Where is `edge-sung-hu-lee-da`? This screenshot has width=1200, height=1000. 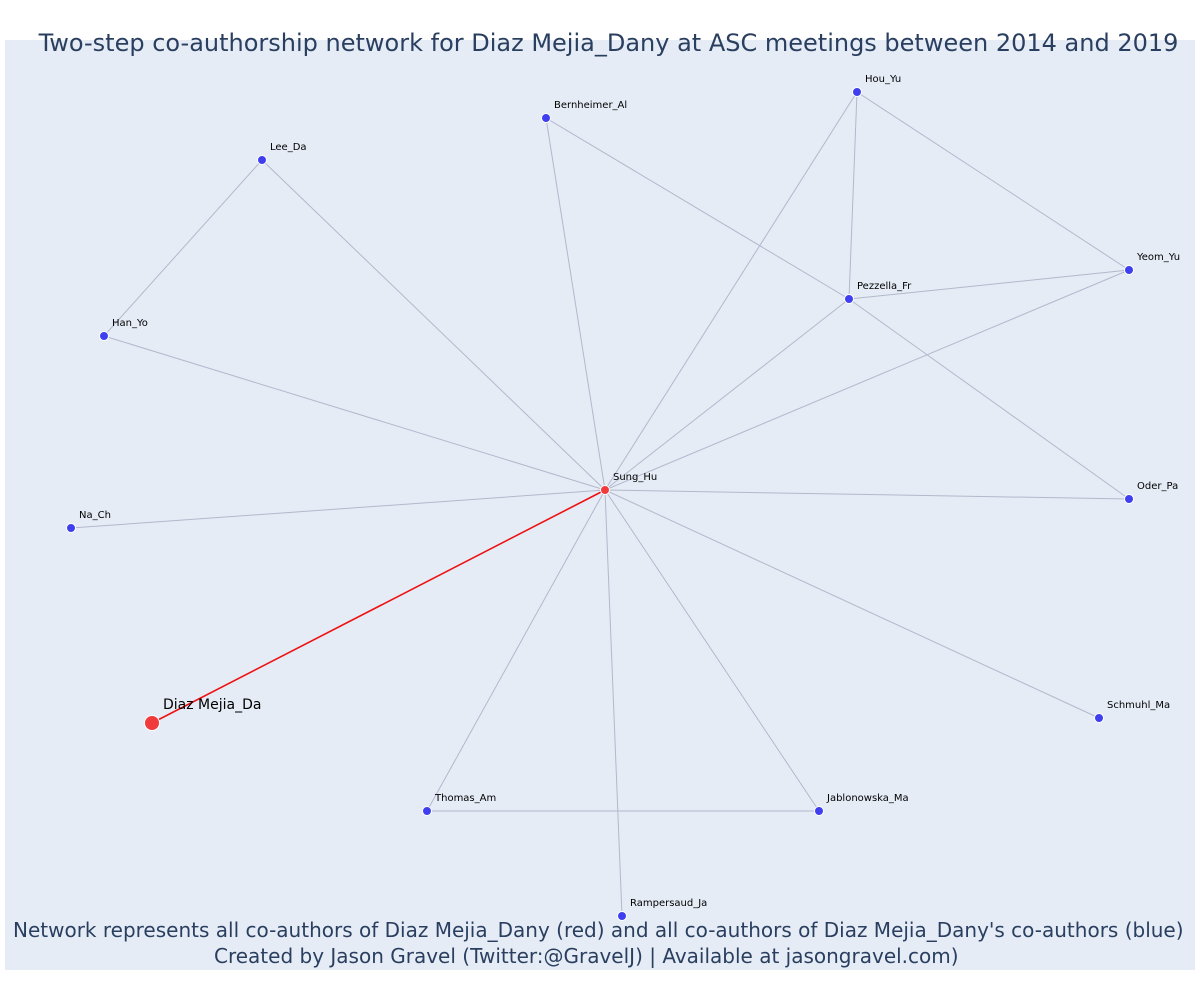 edge-sung-hu-lee-da is located at coordinates (433, 325).